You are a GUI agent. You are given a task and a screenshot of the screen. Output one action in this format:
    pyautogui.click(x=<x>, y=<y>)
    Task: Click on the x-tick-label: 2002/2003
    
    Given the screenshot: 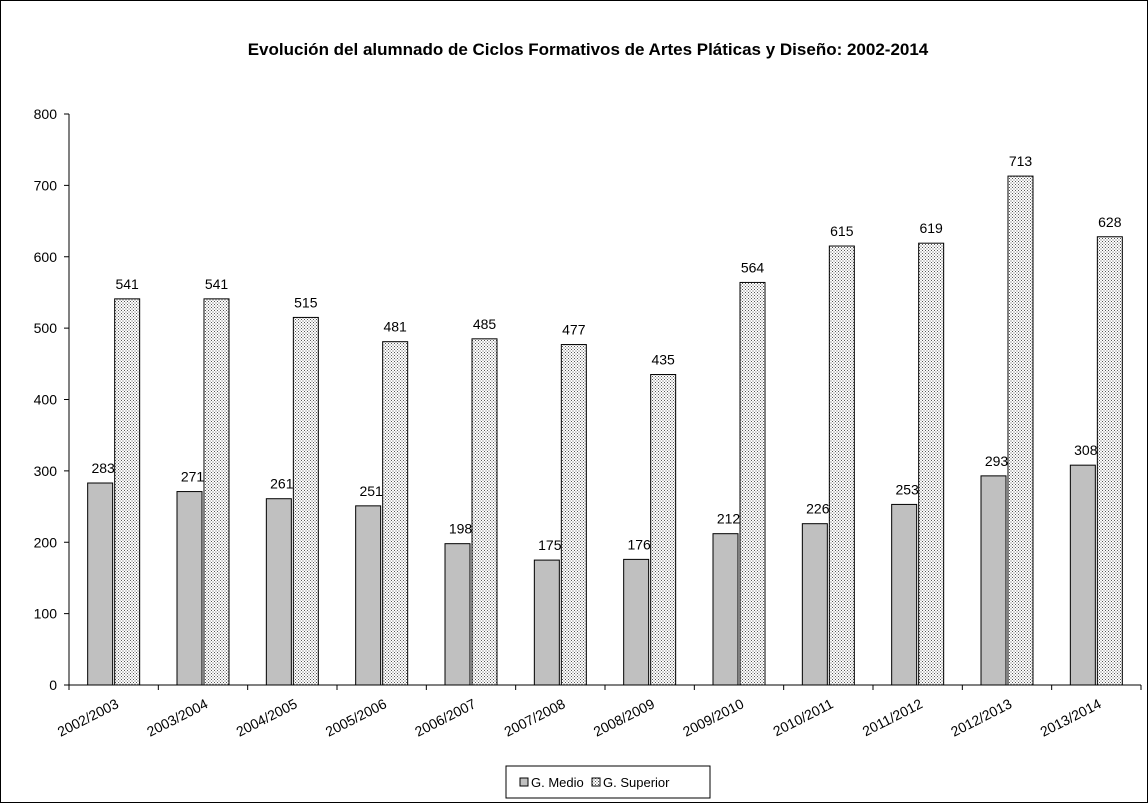 What is the action you would take?
    pyautogui.click(x=88, y=717)
    